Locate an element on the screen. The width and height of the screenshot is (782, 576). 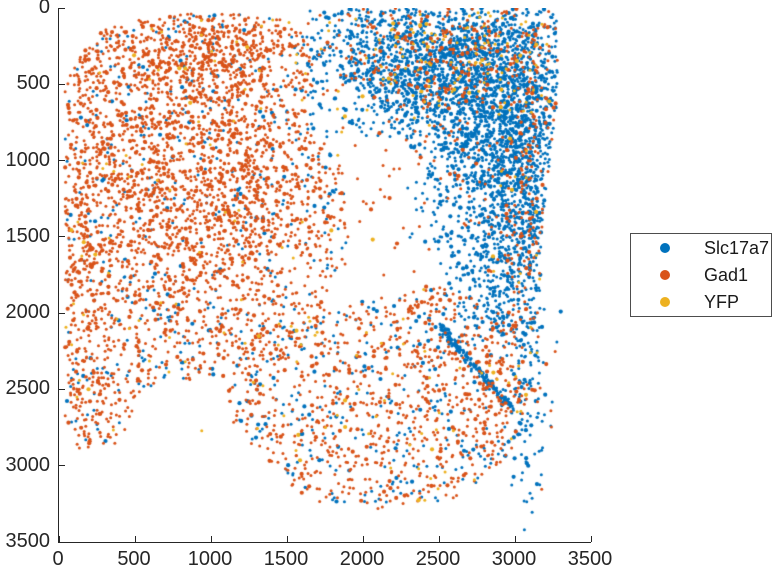
y-tick-label: 1000 is located at coordinates (28, 159).